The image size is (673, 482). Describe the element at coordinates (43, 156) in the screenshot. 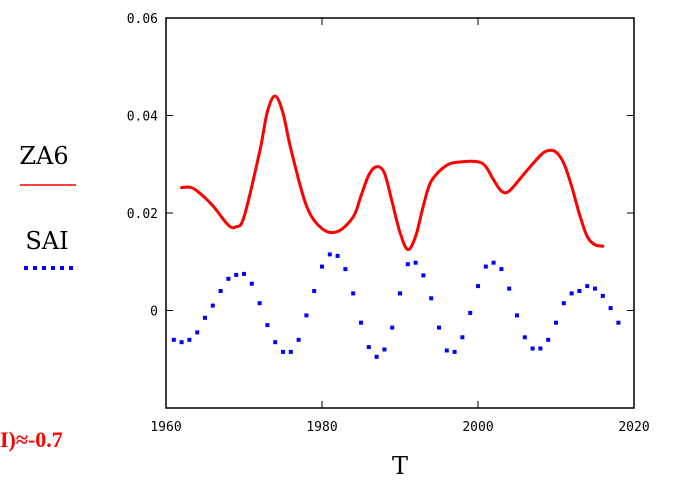

I see `legend-label-za6: ZA6` at that location.